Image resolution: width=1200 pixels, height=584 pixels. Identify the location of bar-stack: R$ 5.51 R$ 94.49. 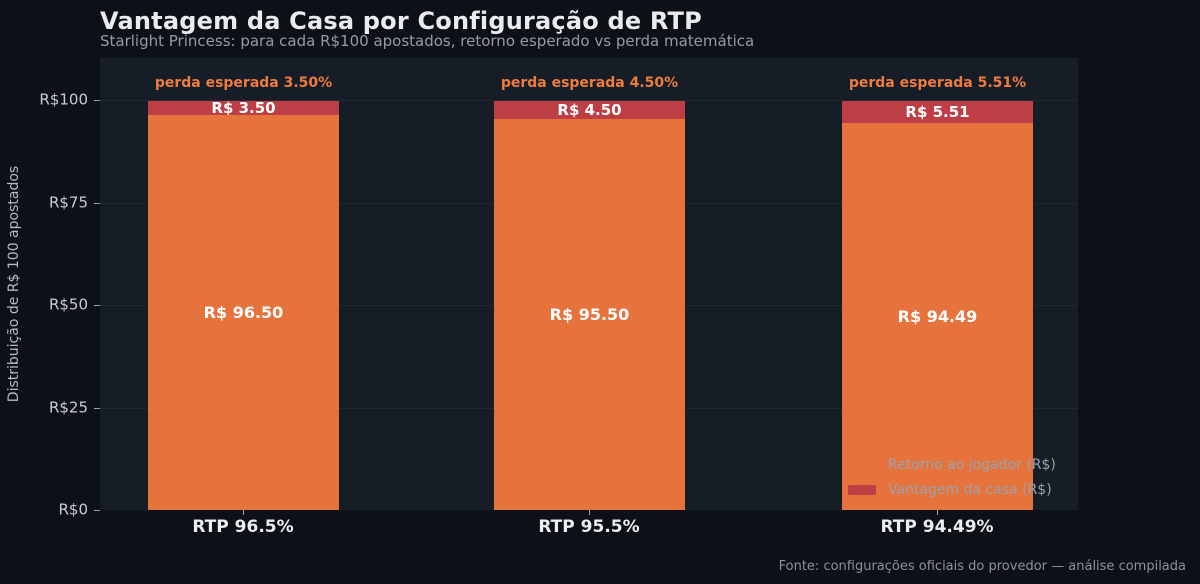
(937, 305).